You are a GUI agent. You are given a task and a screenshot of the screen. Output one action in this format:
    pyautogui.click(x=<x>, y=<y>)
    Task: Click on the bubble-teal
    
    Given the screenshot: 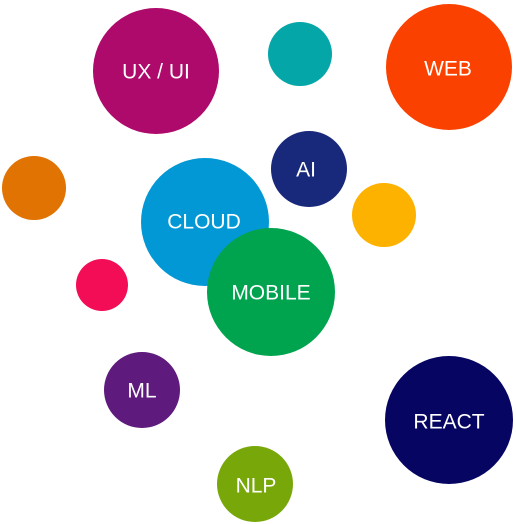 What is the action you would take?
    pyautogui.click(x=300, y=54)
    